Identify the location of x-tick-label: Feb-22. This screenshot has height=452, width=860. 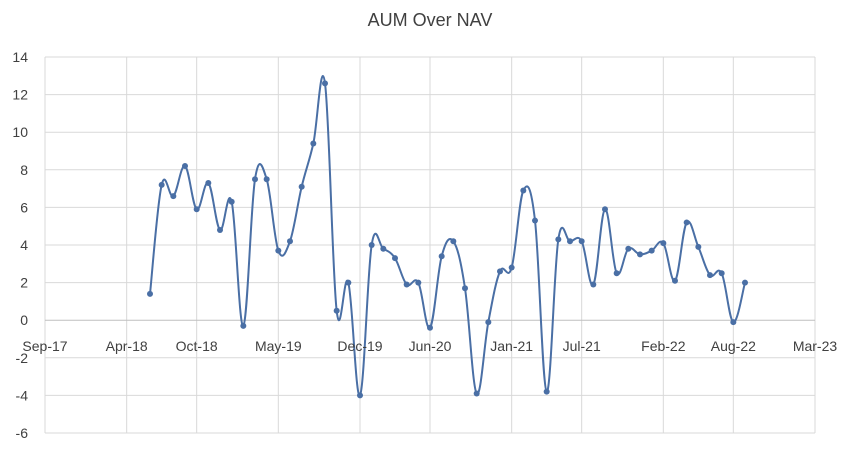
(663, 346).